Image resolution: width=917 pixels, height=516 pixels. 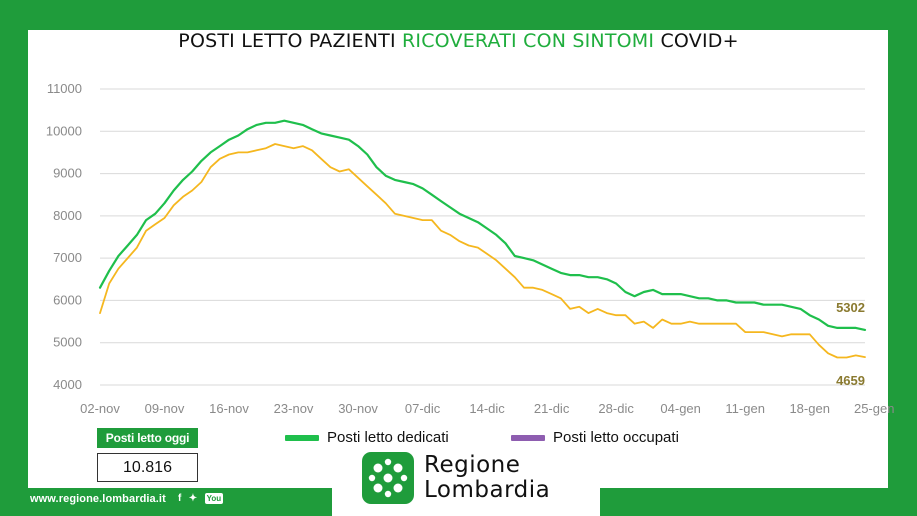 What do you see at coordinates (67, 384) in the screenshot?
I see `y-tick-label: 4000` at bounding box center [67, 384].